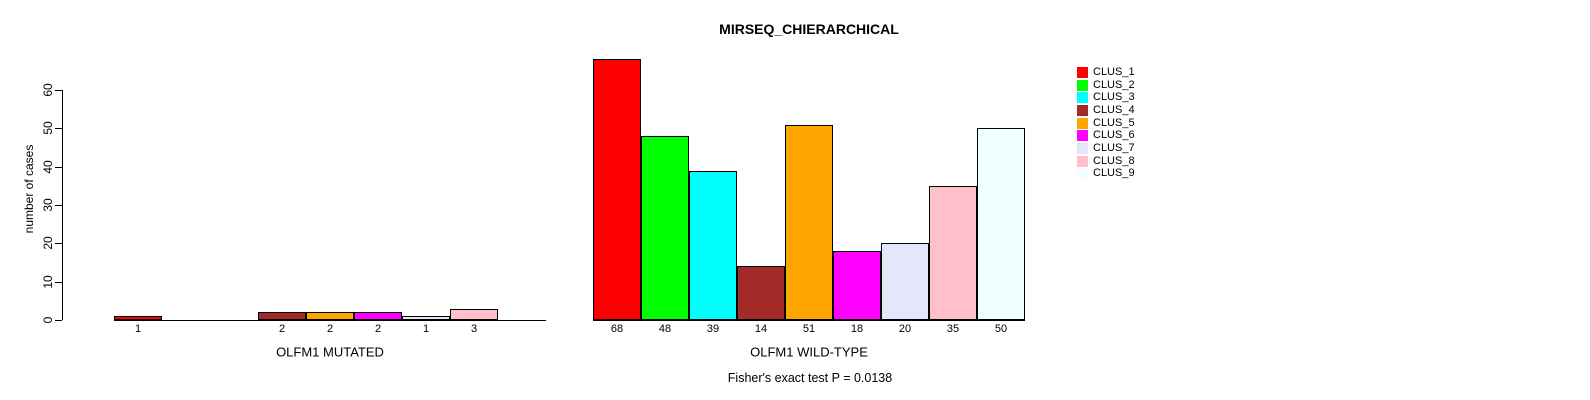 The image size is (1590, 400). Describe the element at coordinates (617, 329) in the screenshot. I see `bar-value-label: 68` at that location.